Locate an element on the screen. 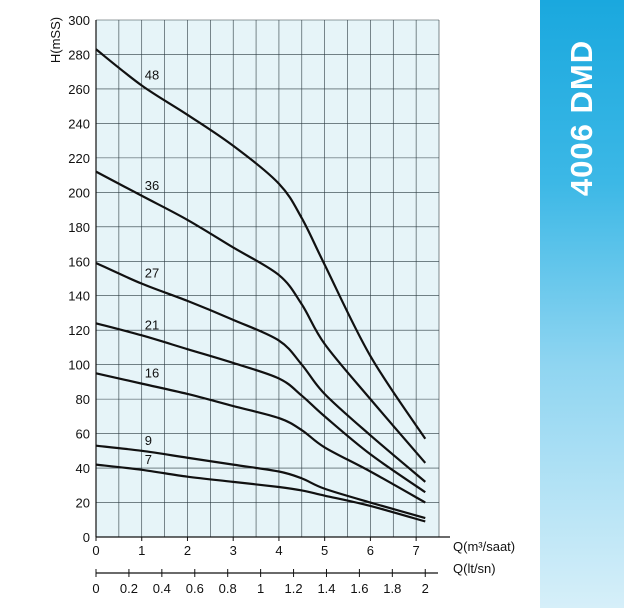  x2-tick-label: 1 is located at coordinates (260, 588).